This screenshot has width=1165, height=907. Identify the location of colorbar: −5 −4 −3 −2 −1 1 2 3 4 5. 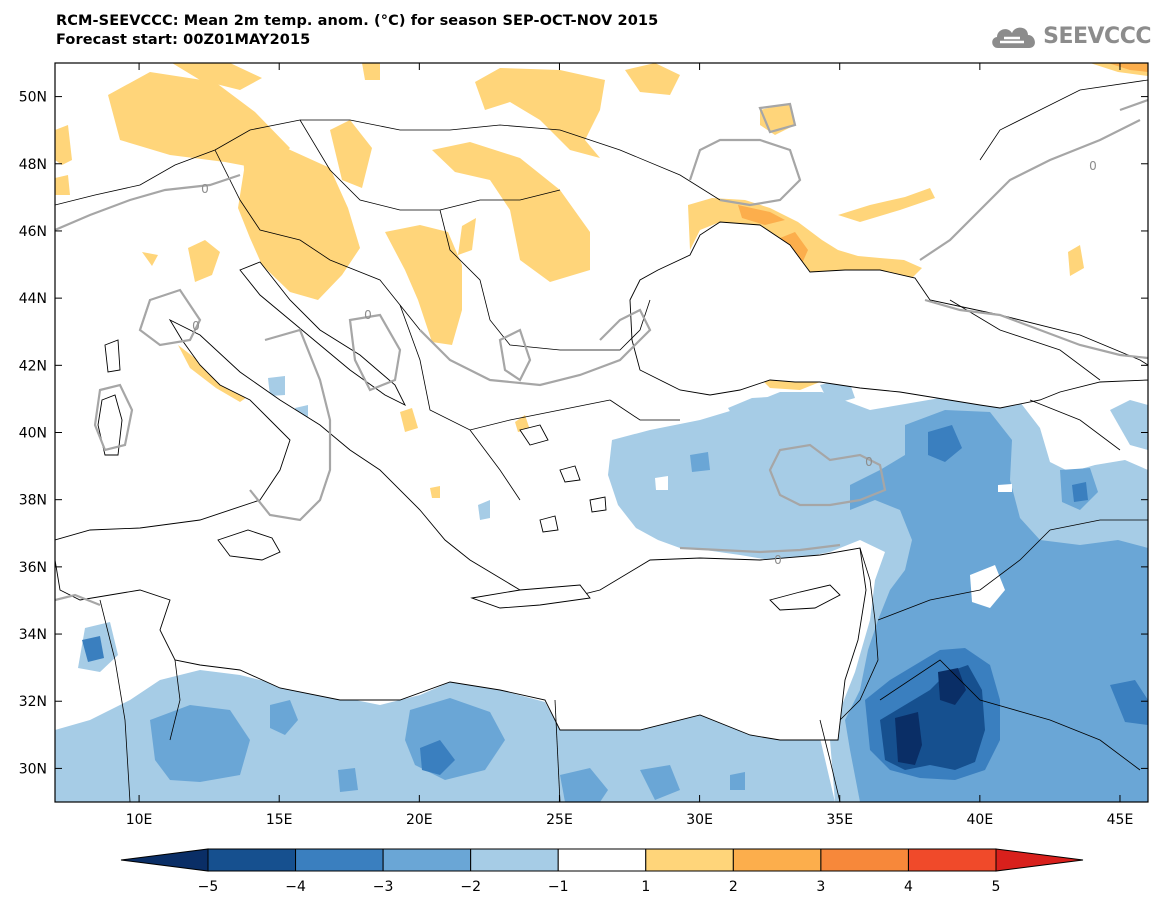
(602, 871).